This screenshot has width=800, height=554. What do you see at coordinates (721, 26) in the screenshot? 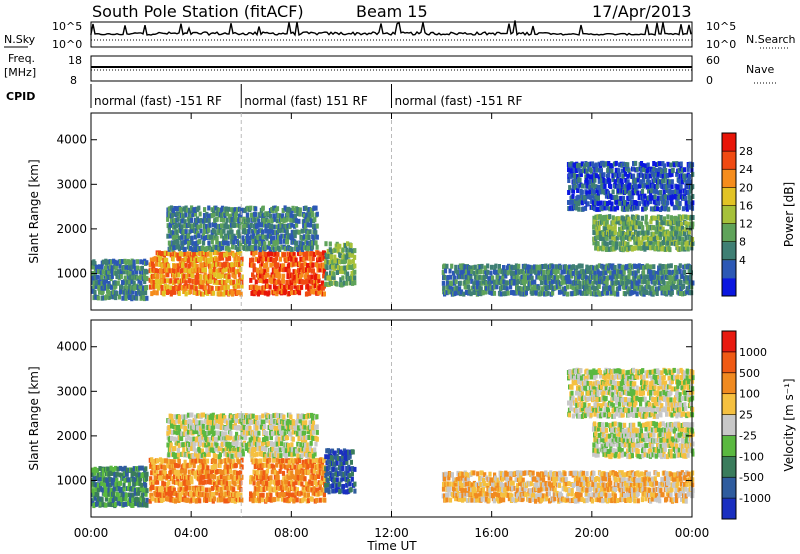
I see `noise-tick-top-right: 10^5` at bounding box center [721, 26].